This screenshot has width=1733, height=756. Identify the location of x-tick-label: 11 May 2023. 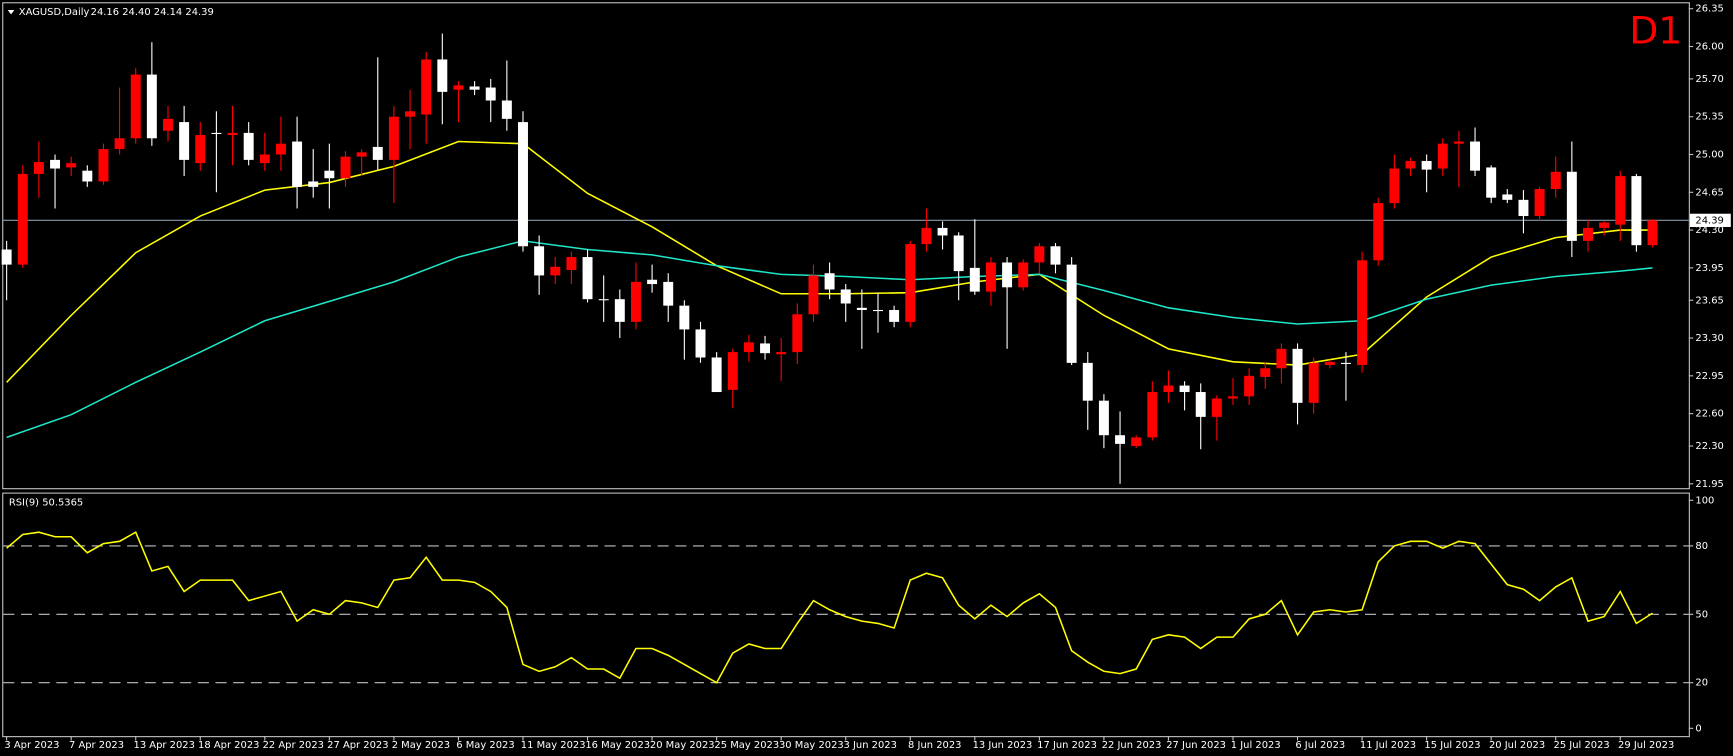
(553, 745).